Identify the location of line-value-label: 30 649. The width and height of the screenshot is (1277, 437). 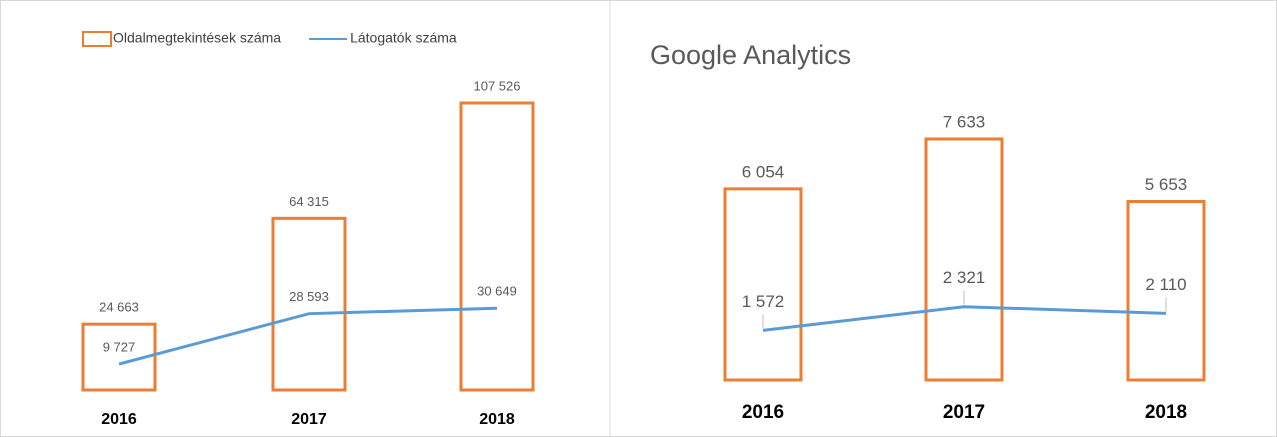
(497, 291).